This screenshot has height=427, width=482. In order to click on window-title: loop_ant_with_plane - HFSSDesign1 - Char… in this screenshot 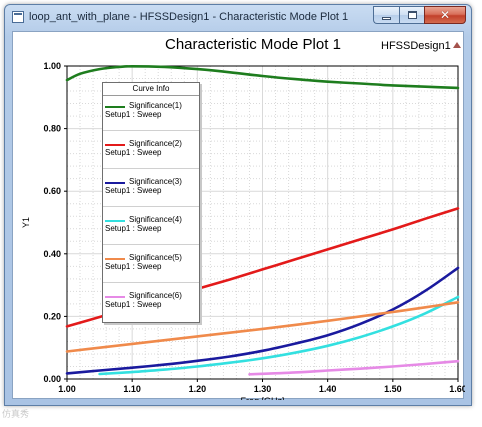, I will do `click(189, 17)`.